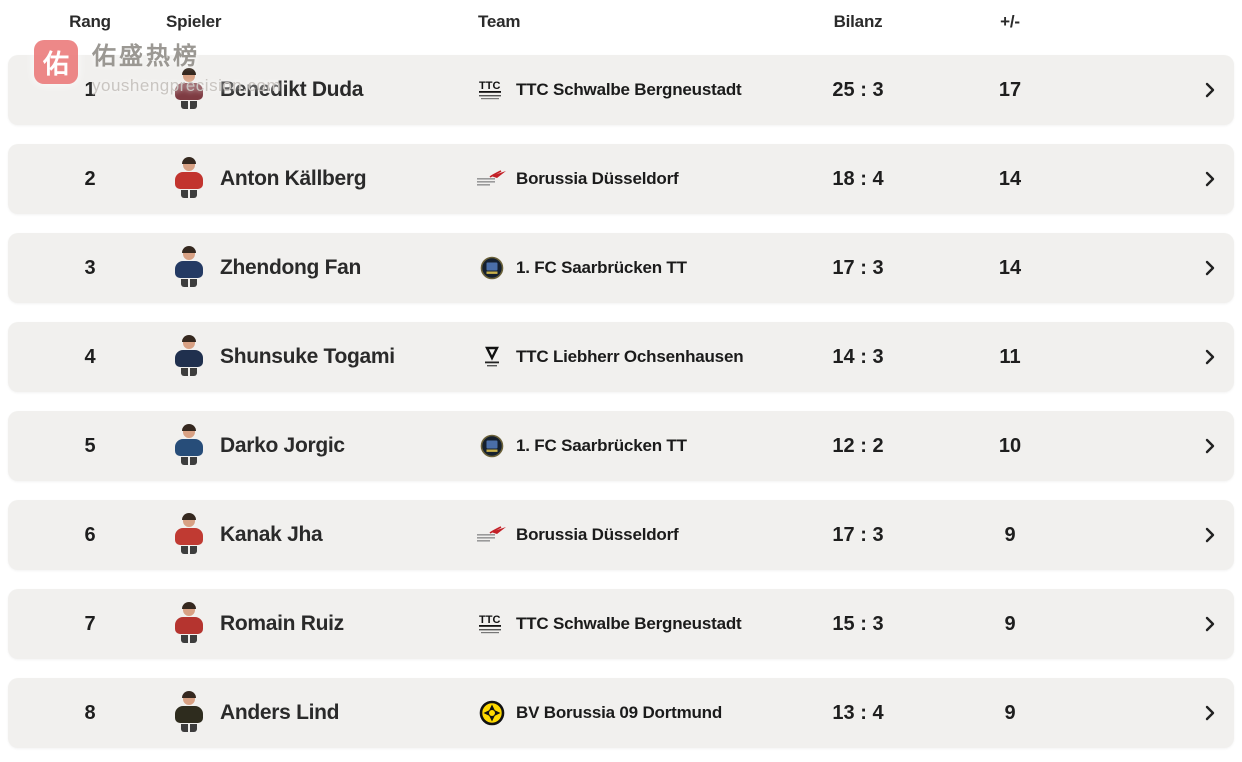  I want to click on rank-value: 6, so click(90, 534).